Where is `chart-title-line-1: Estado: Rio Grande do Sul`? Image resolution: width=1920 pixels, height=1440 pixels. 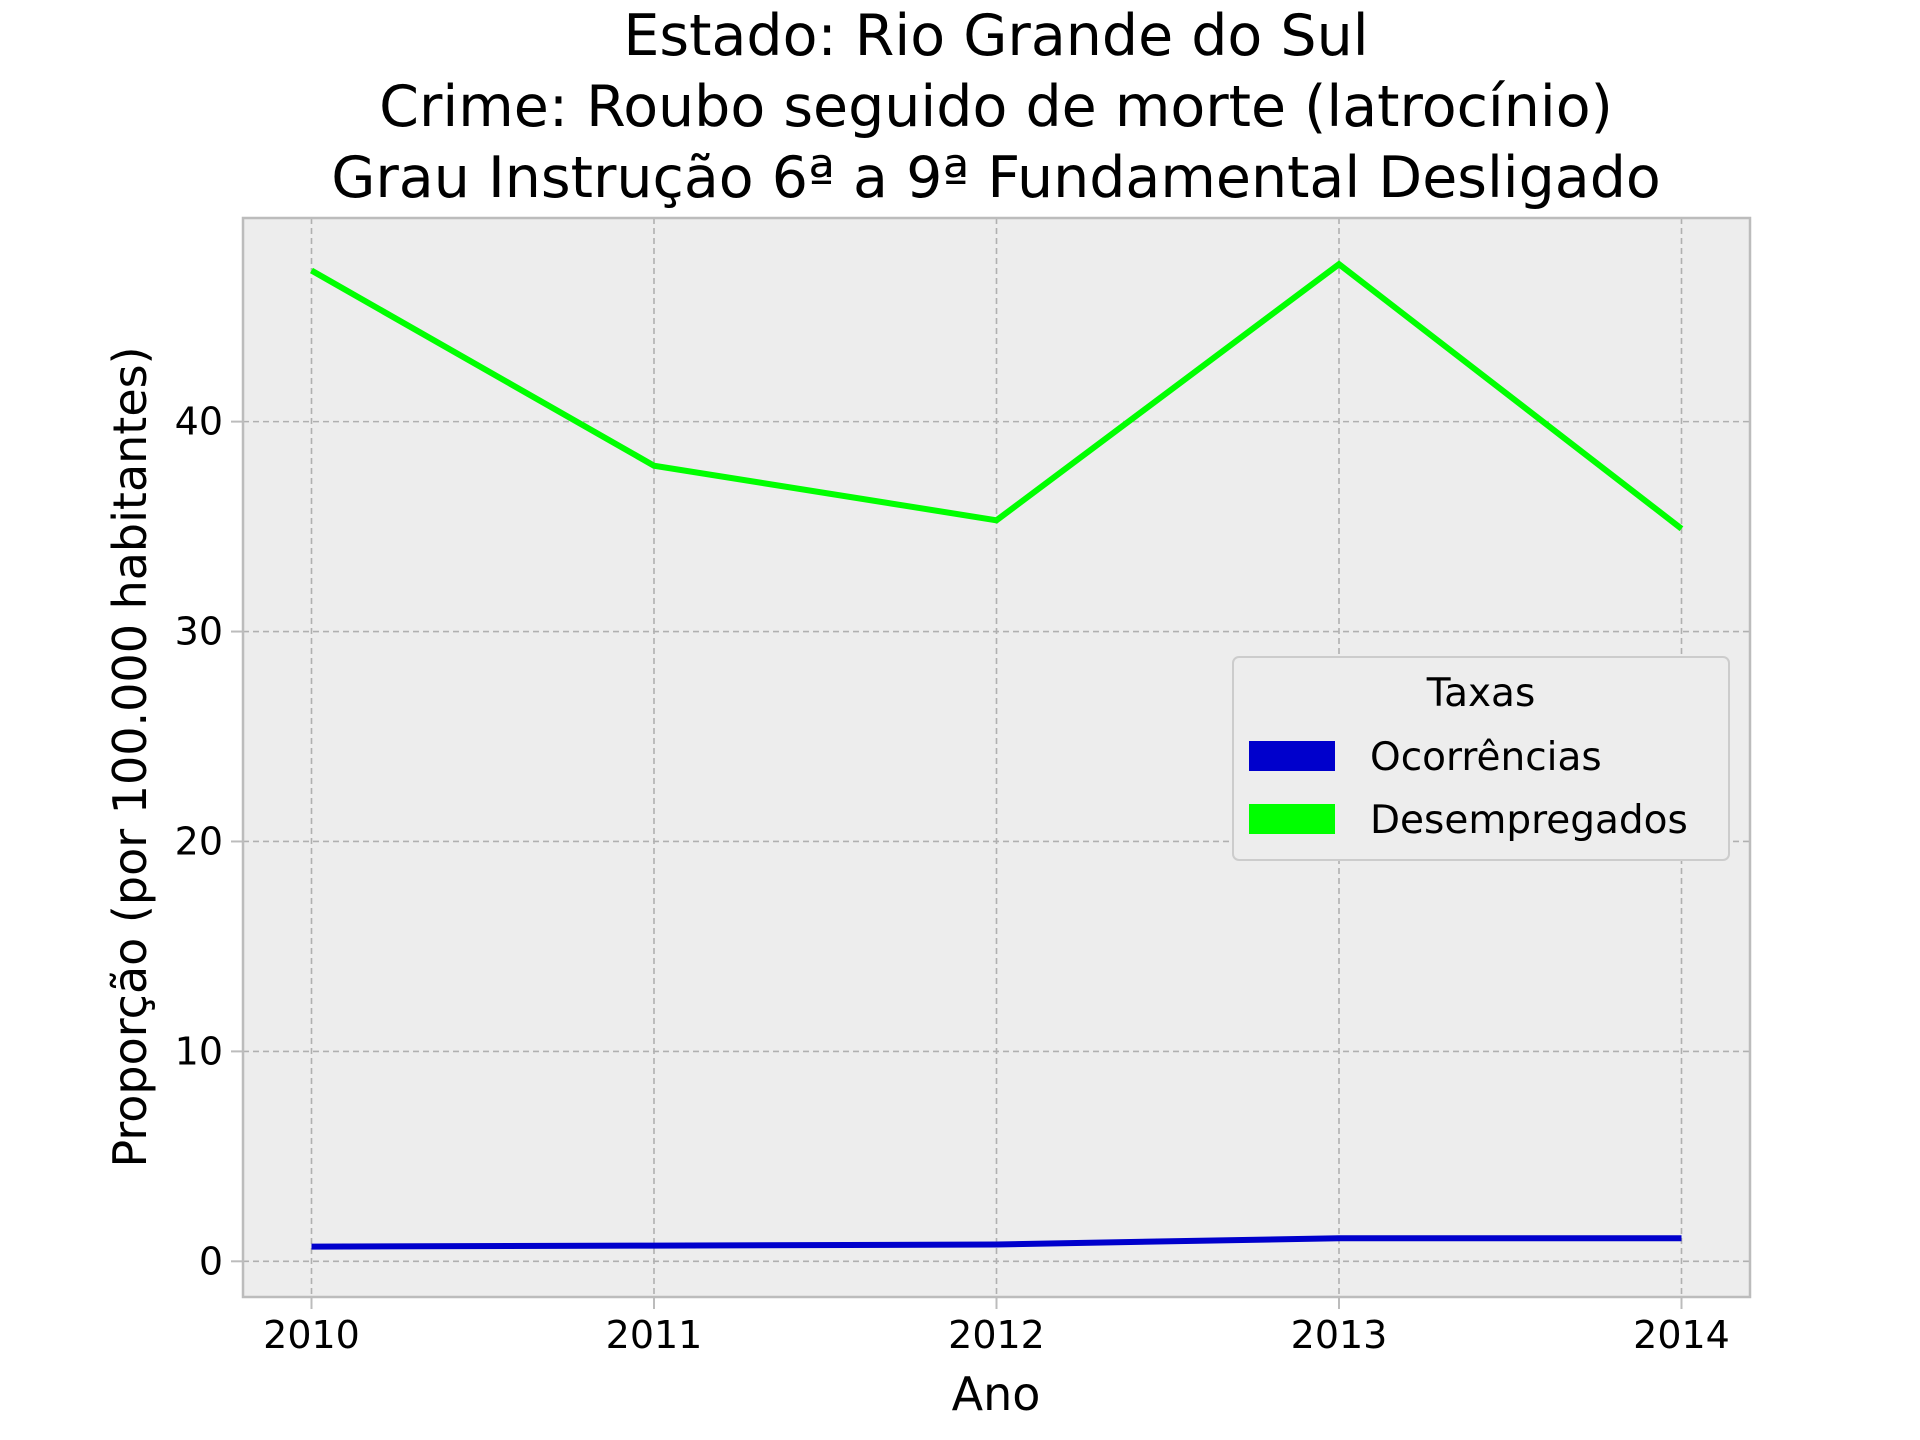 chart-title-line-1: Estado: Rio Grande do Sul is located at coordinates (995, 36).